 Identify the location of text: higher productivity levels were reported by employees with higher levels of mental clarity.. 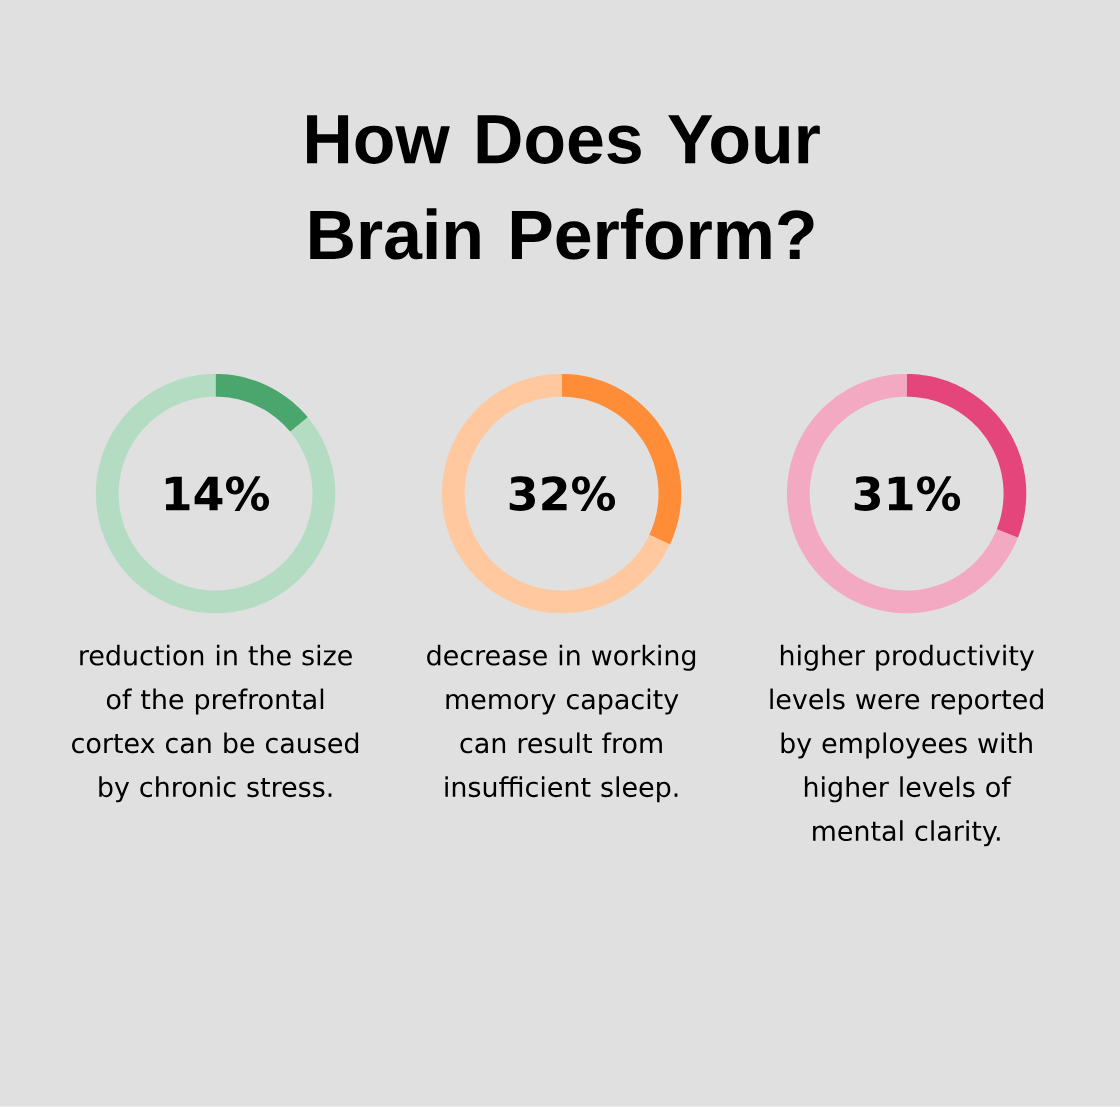
(906, 745).